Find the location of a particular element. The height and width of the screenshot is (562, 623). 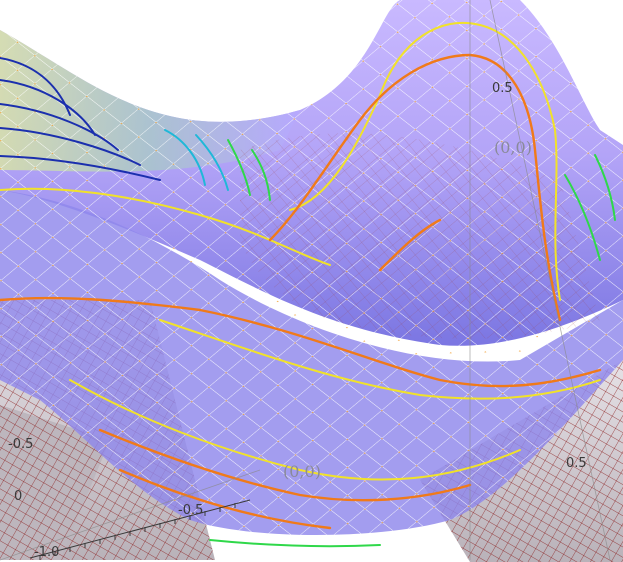

x-axis-ticks is located at coordinates (140, 529).